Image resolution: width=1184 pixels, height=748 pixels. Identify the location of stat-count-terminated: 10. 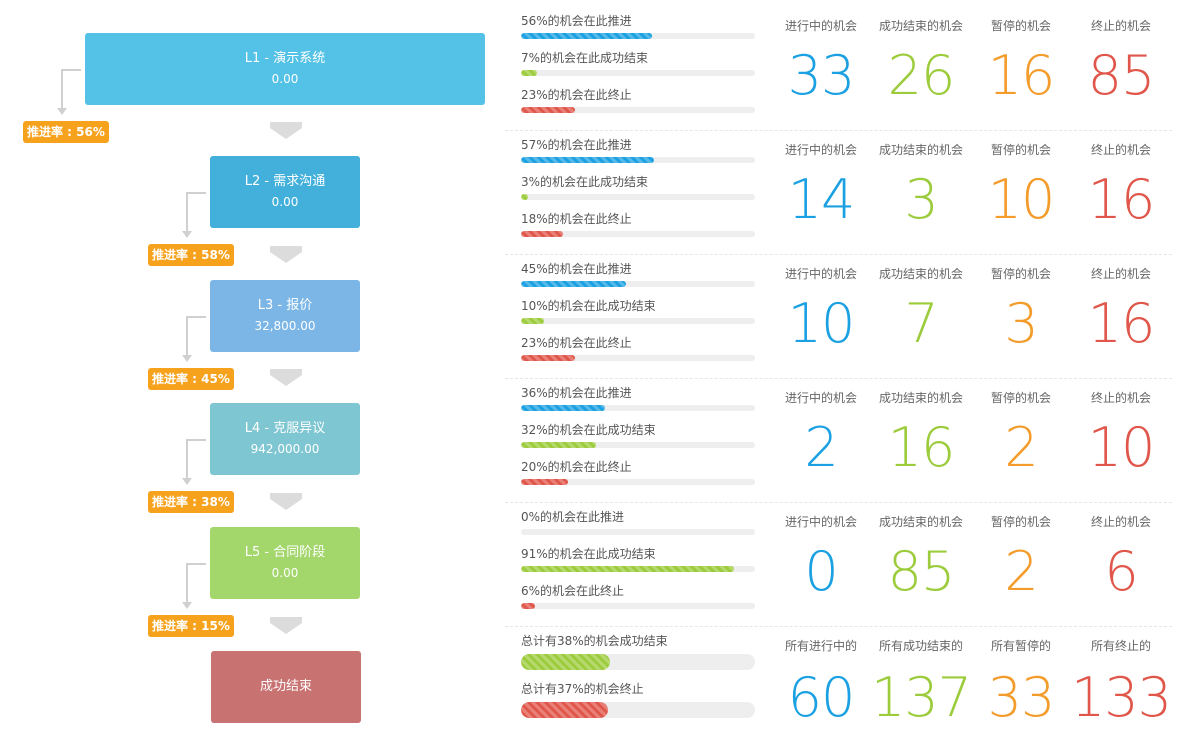
(1121, 447).